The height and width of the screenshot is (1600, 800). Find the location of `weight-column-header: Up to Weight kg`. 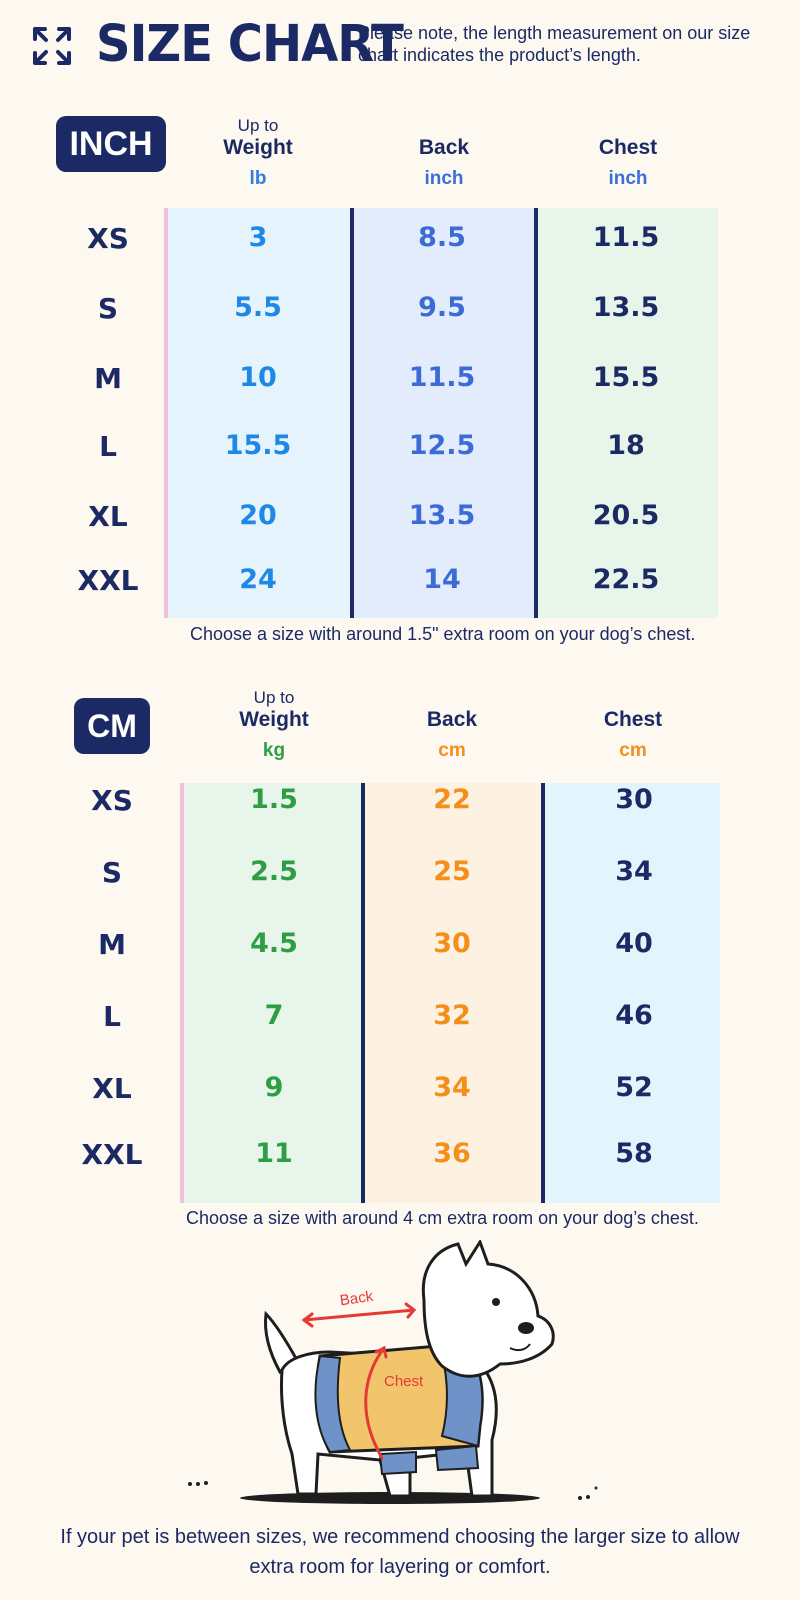

weight-column-header: Up to Weight kg is located at coordinates (274, 725).